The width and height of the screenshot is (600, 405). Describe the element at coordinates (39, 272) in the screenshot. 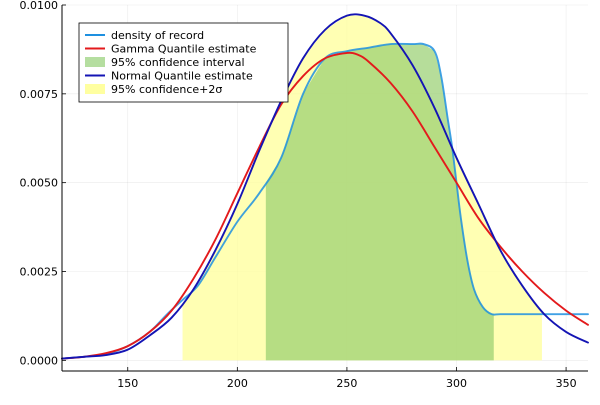

I see `y-tick-label: 0.0025` at that location.